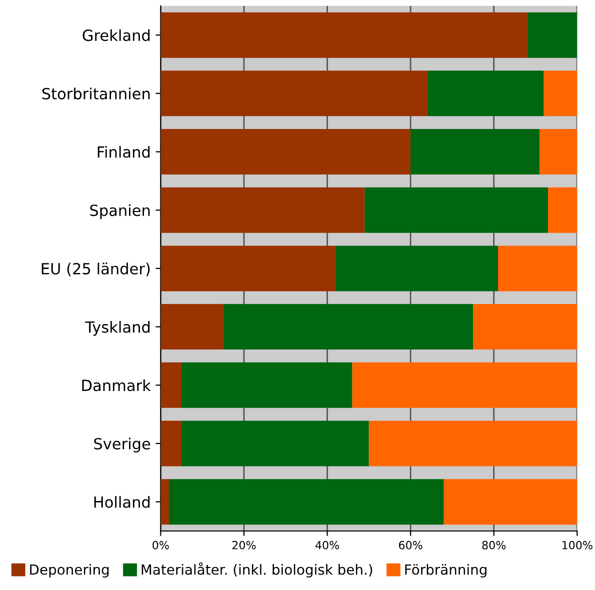  Describe the element at coordinates (445, 571) in the screenshot. I see `legend-label: Förbränning` at that location.